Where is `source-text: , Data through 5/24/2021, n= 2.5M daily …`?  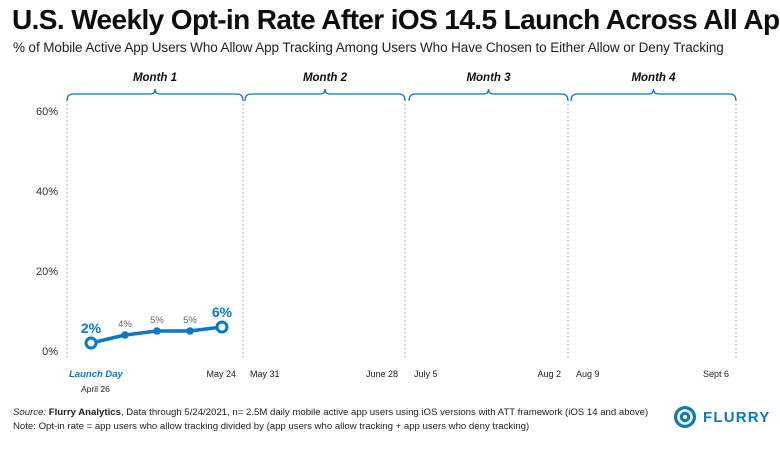 source-text: , Data through 5/24/2021, n= 2.5M daily … is located at coordinates (384, 412).